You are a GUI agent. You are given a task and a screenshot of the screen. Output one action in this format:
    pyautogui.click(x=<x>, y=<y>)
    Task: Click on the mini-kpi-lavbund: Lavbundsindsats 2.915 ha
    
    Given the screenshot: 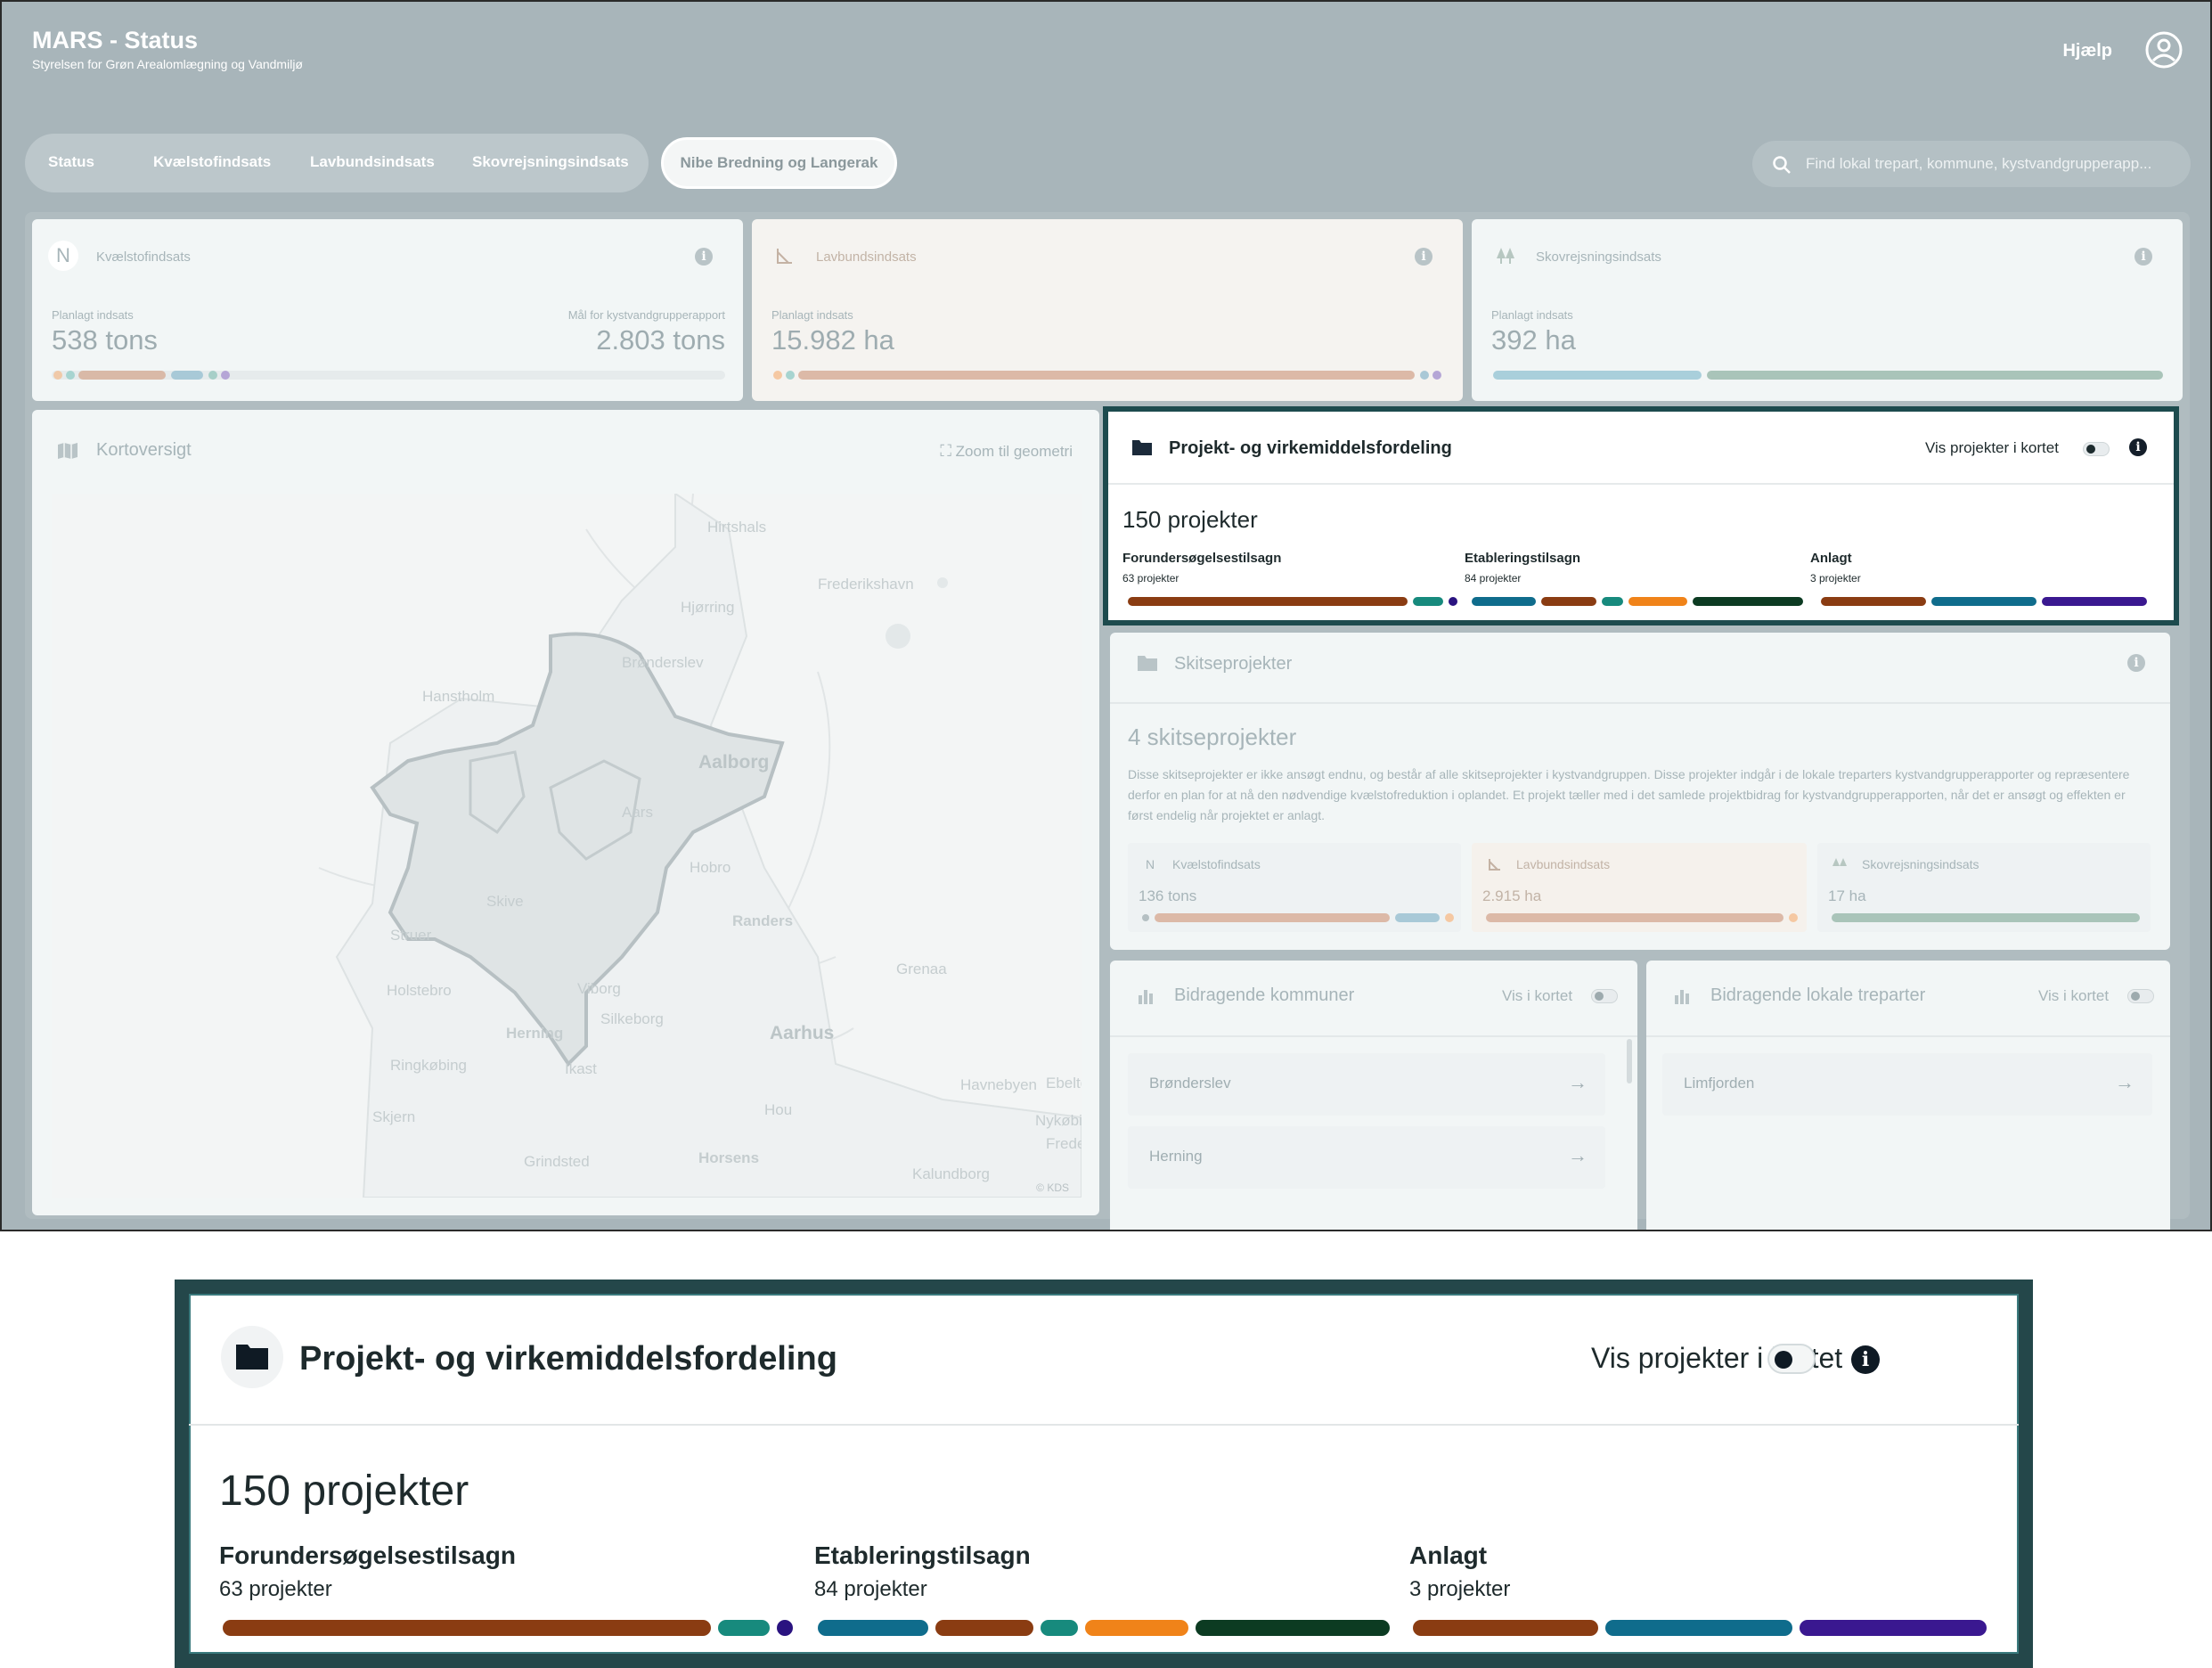 What is the action you would take?
    pyautogui.click(x=1639, y=887)
    